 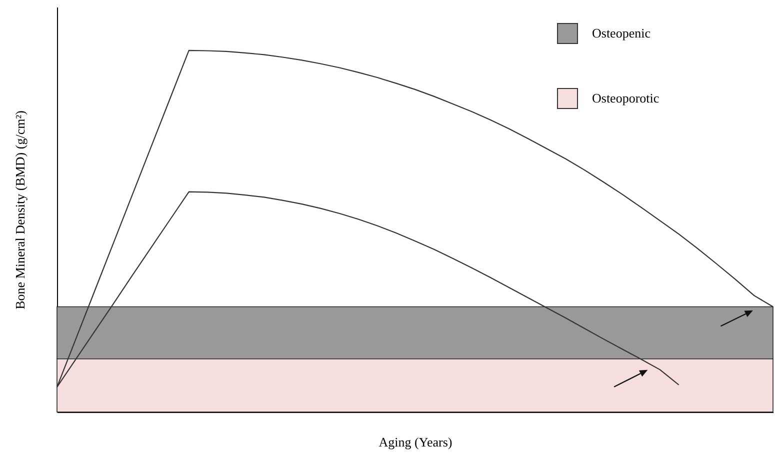 What do you see at coordinates (415, 442) in the screenshot?
I see `x-axis-title: Aging (Years)` at bounding box center [415, 442].